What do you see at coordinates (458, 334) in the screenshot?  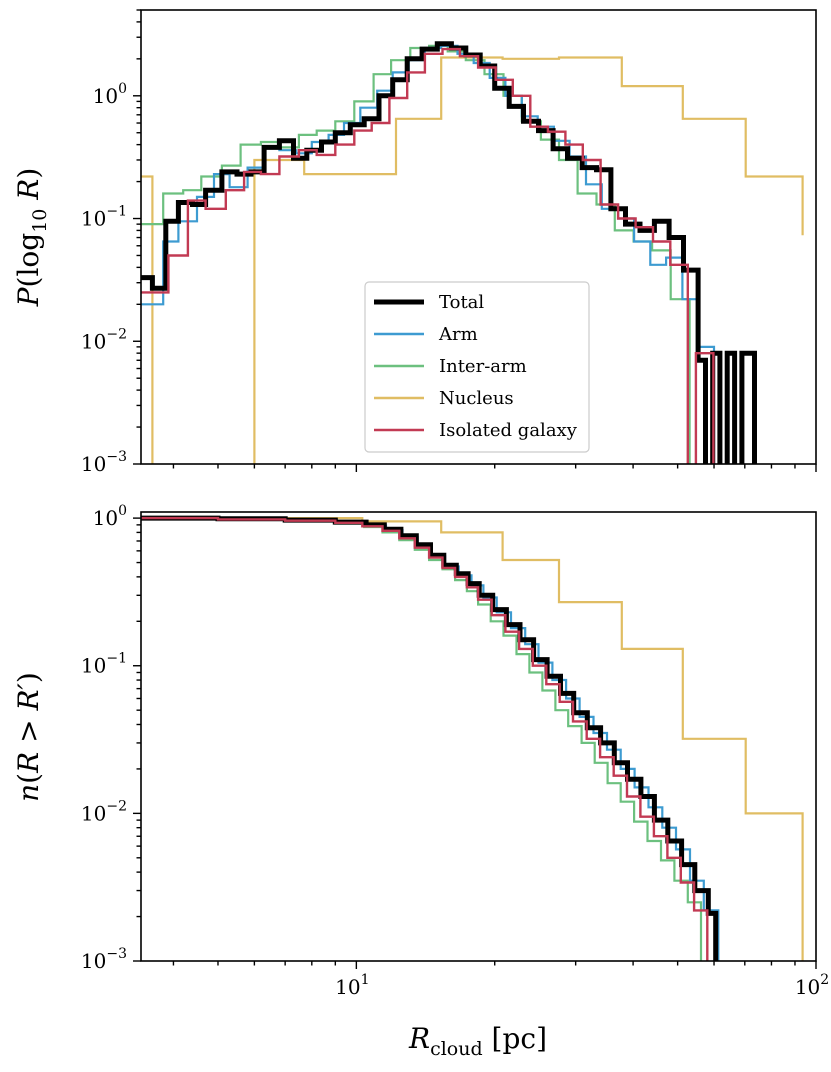 I see `legend-label-arm: Arm` at bounding box center [458, 334].